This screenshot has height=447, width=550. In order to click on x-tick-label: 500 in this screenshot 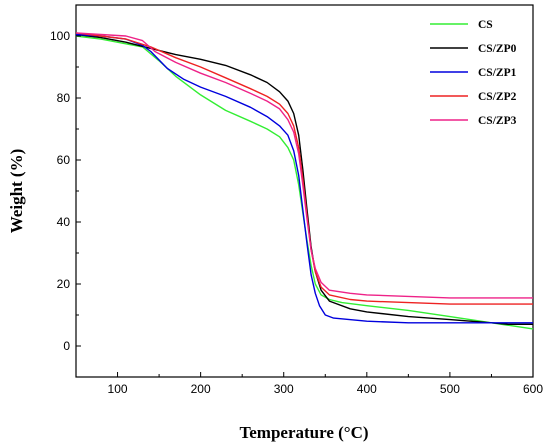, I will do `click(450, 389)`.